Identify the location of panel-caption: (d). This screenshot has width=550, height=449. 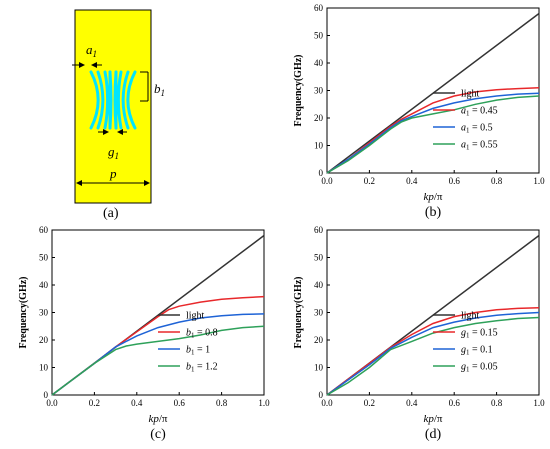
(433, 434).